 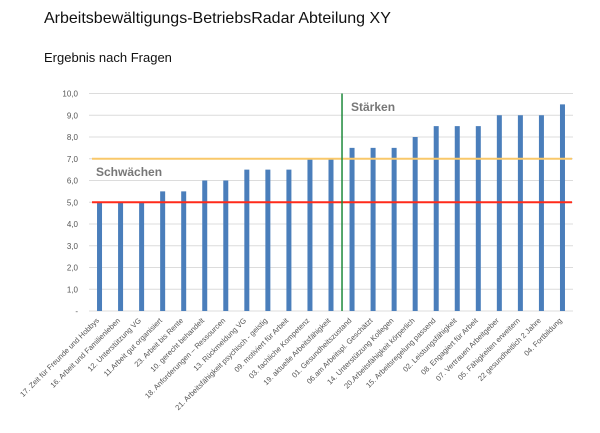 I want to click on y-tick-label: 7,0, so click(x=73, y=159).